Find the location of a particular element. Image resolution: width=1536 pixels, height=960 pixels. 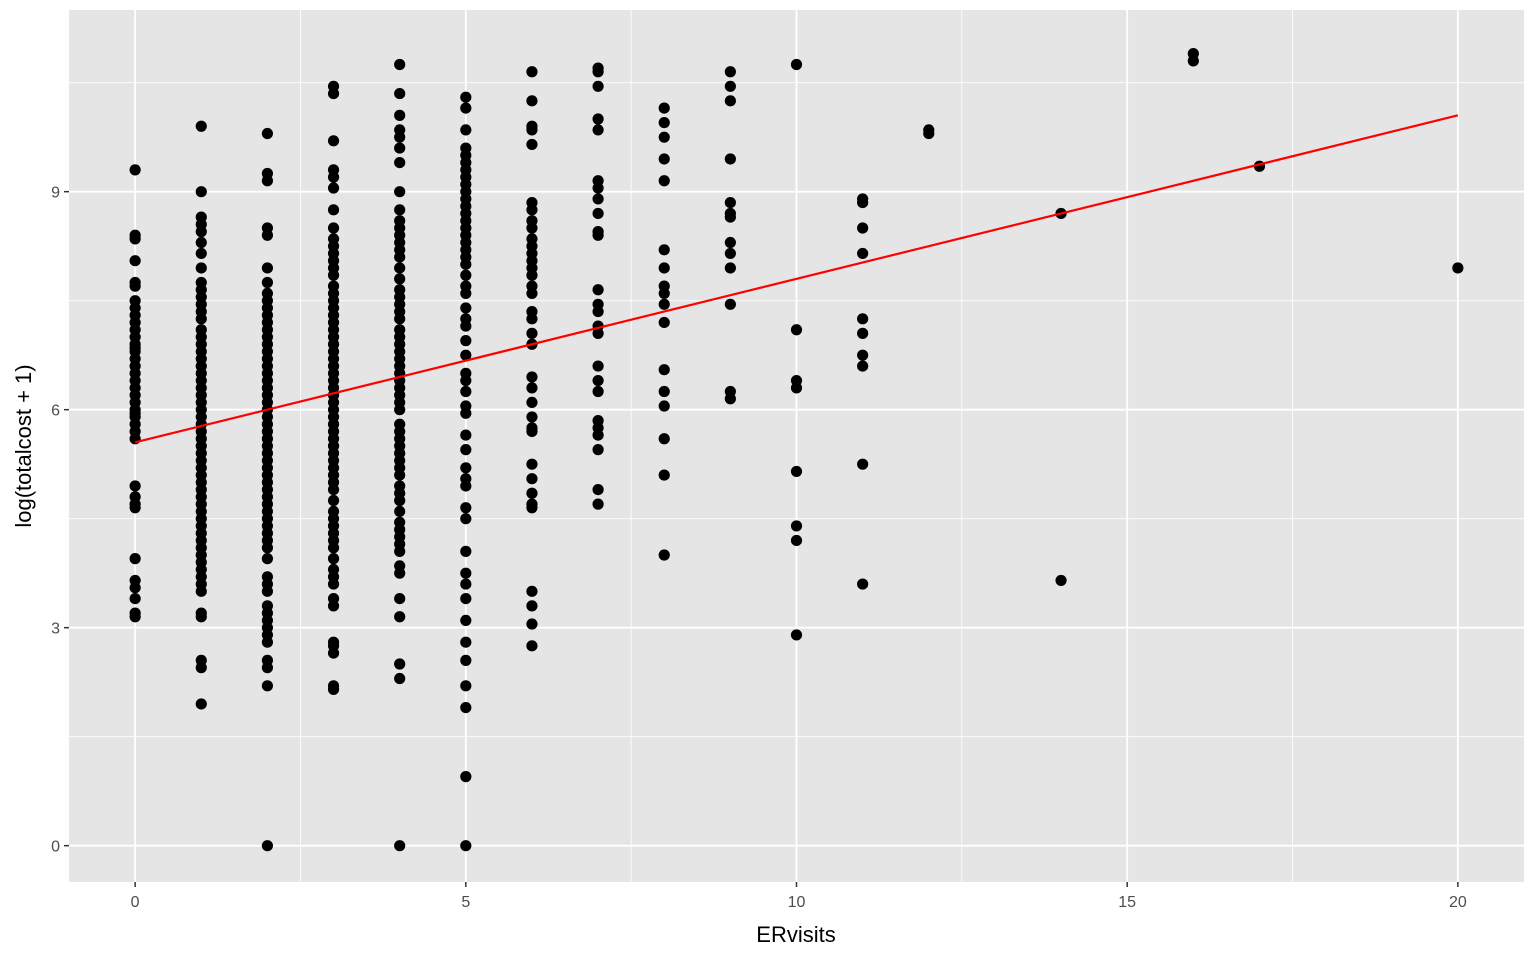

x-tick-label: 10 is located at coordinates (797, 902).